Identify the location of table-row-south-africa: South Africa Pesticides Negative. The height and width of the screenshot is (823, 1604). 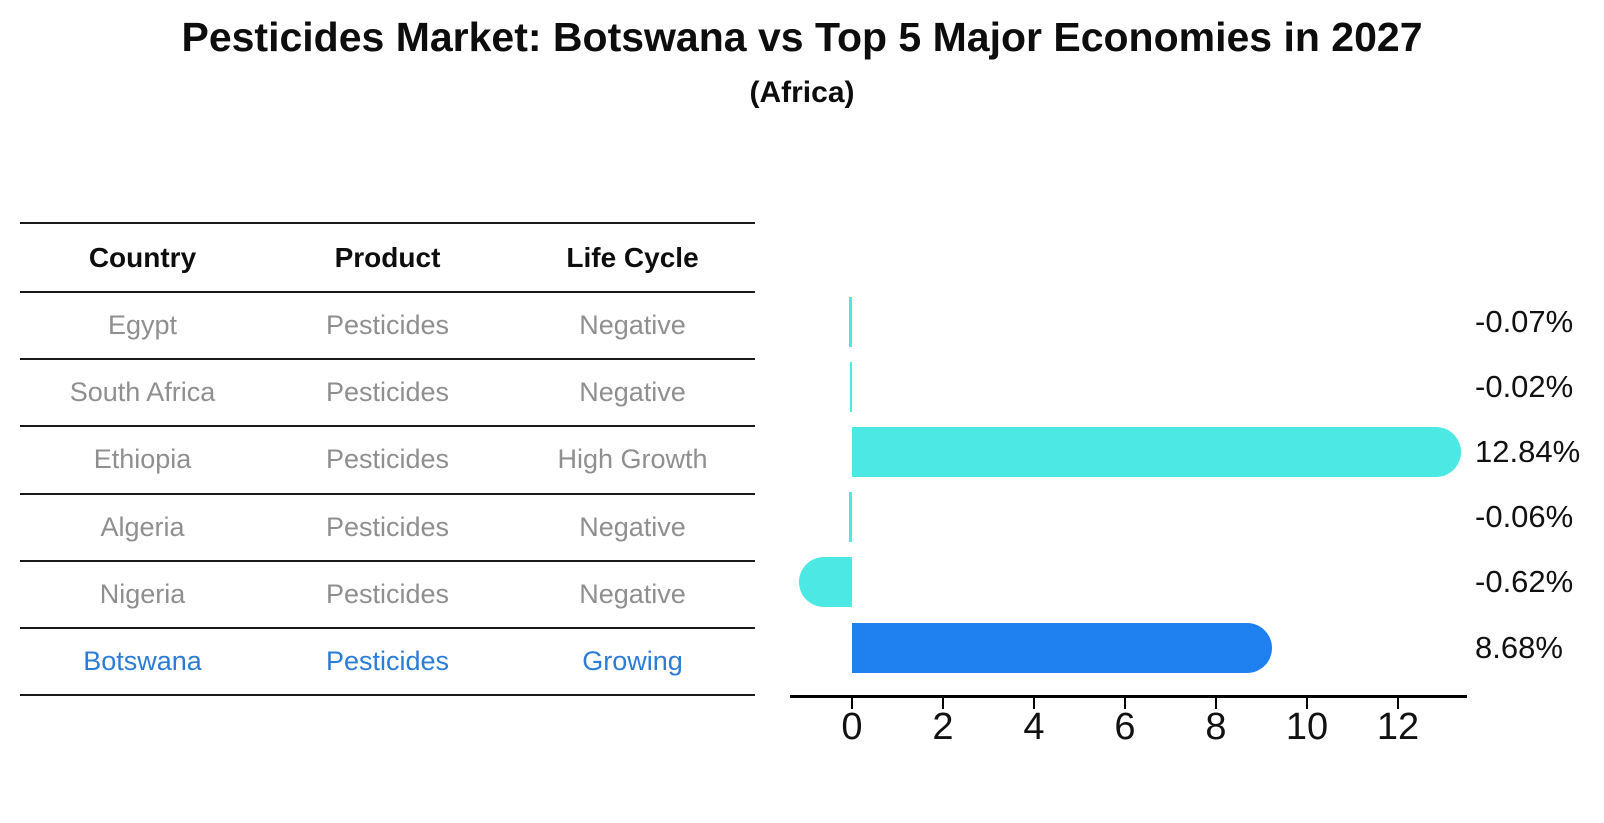
(387, 391).